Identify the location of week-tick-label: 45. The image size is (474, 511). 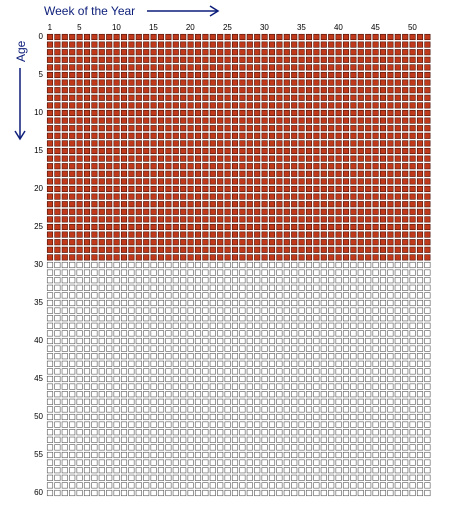
(375, 27).